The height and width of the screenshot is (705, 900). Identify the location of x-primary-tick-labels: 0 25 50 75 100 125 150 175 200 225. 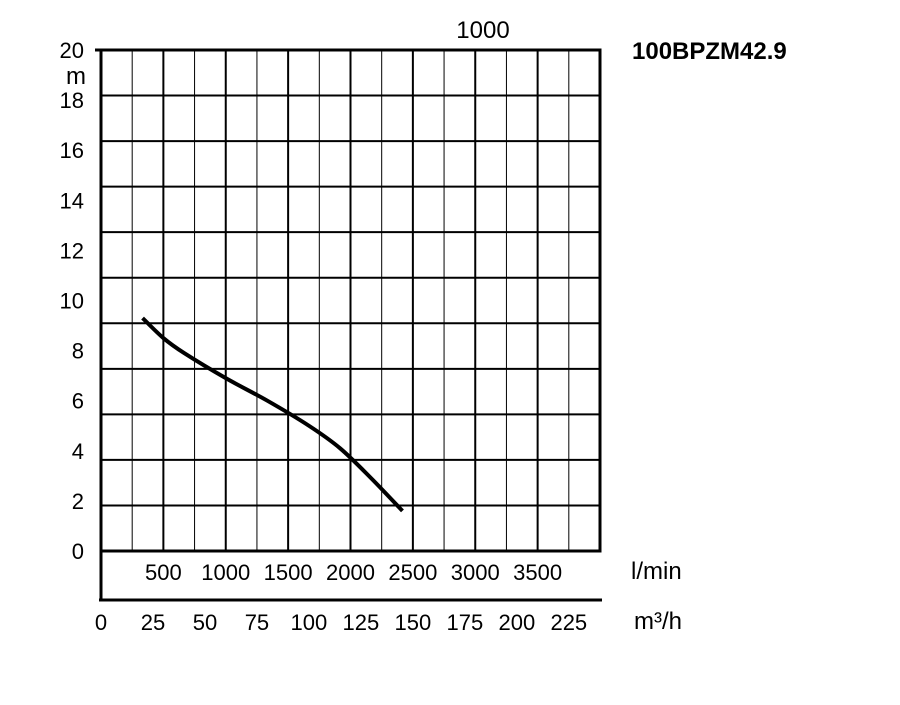
(341, 622).